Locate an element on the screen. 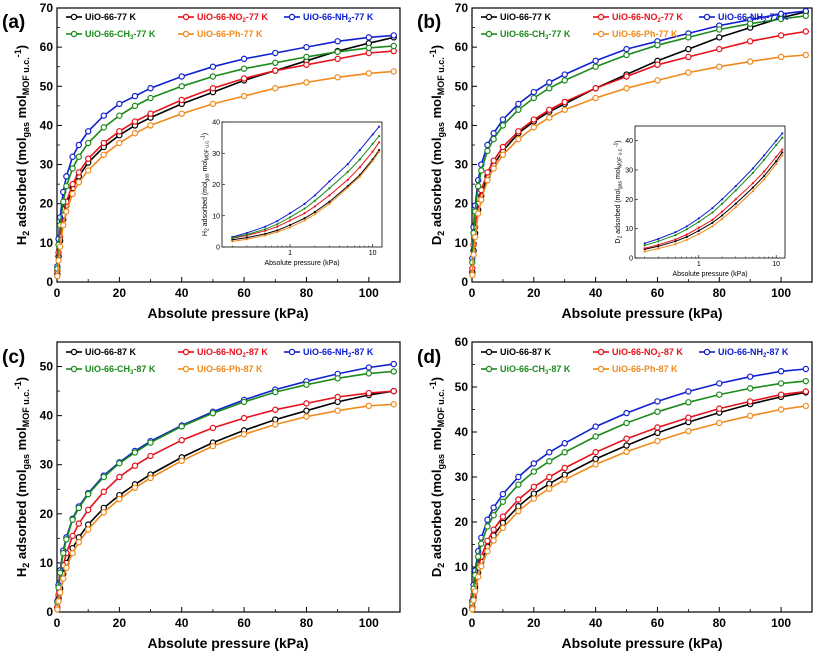 The image size is (817, 662). legend-entry: UiO-66-87 K is located at coordinates (526, 352).